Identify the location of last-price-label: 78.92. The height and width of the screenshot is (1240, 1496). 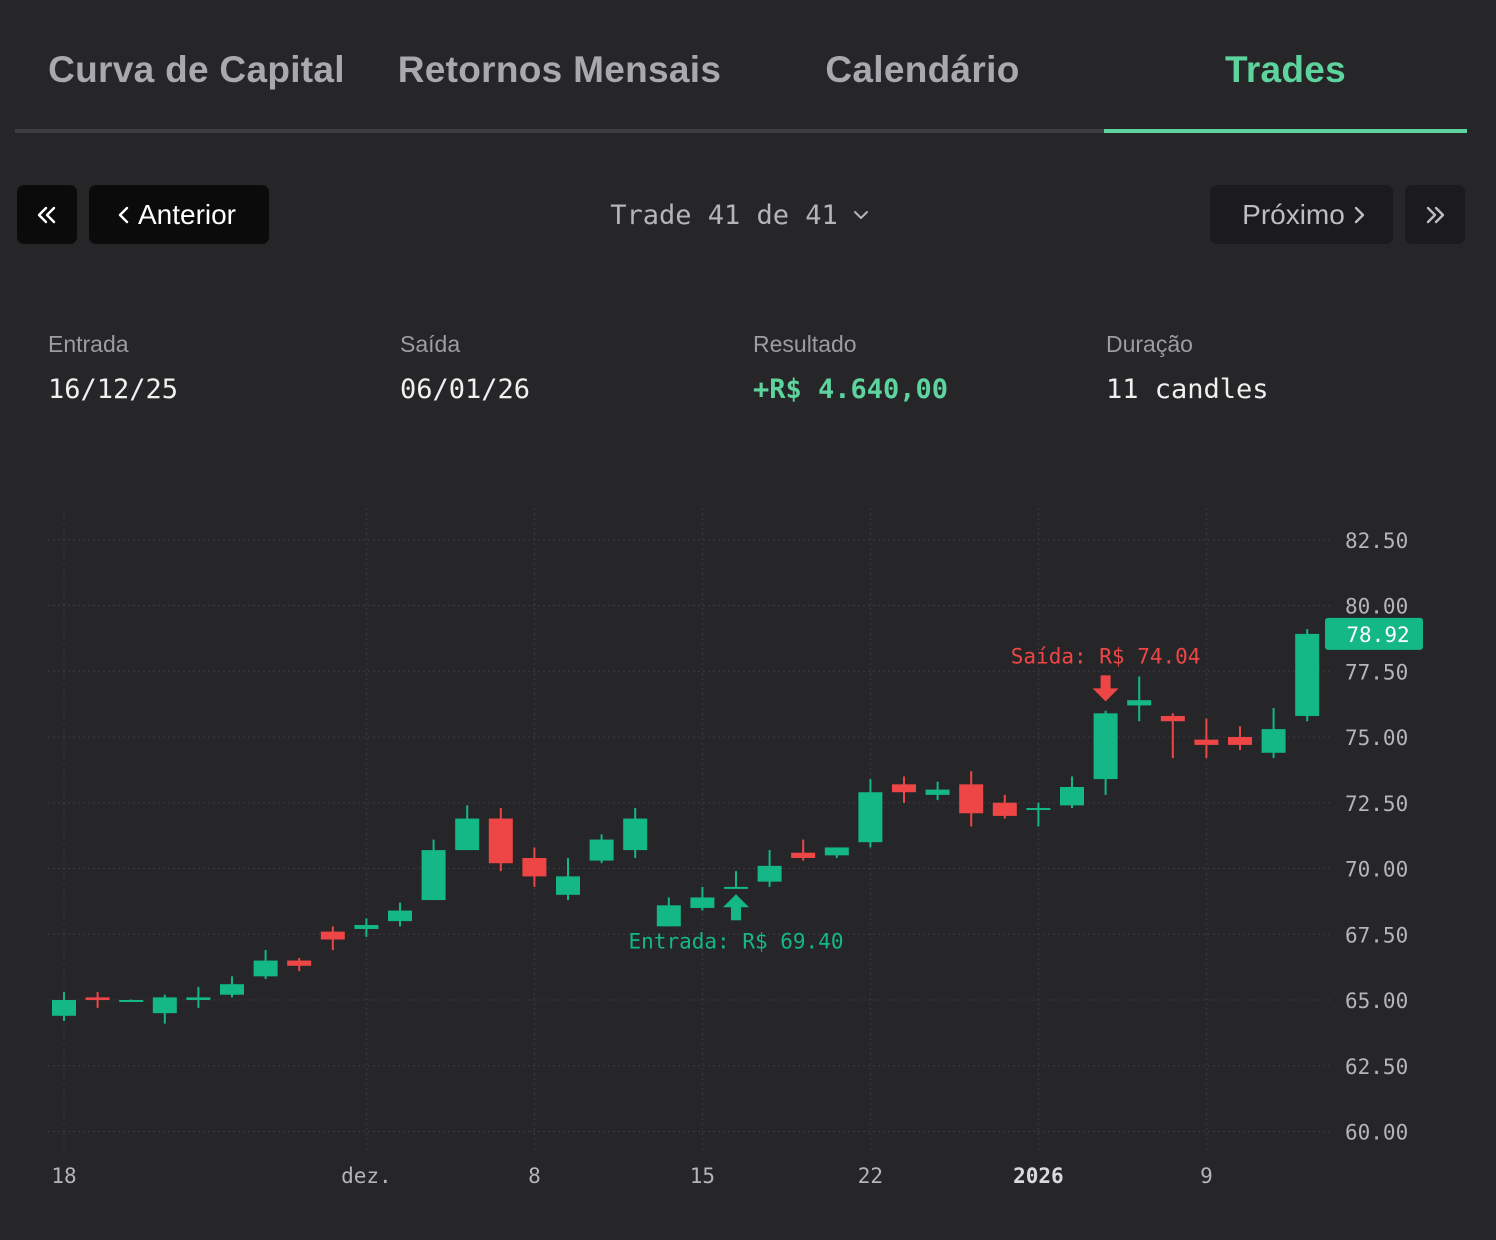
(1377, 635).